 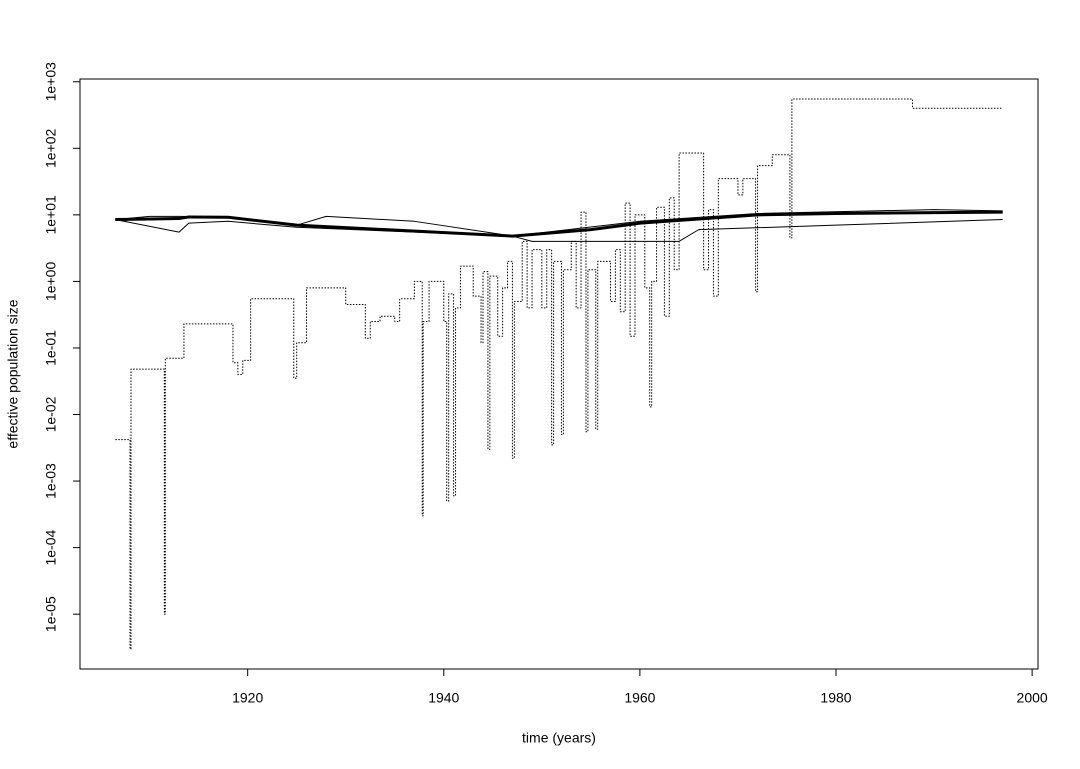 What do you see at coordinates (51, 82) in the screenshot?
I see `y-tick-label: 1e+03` at bounding box center [51, 82].